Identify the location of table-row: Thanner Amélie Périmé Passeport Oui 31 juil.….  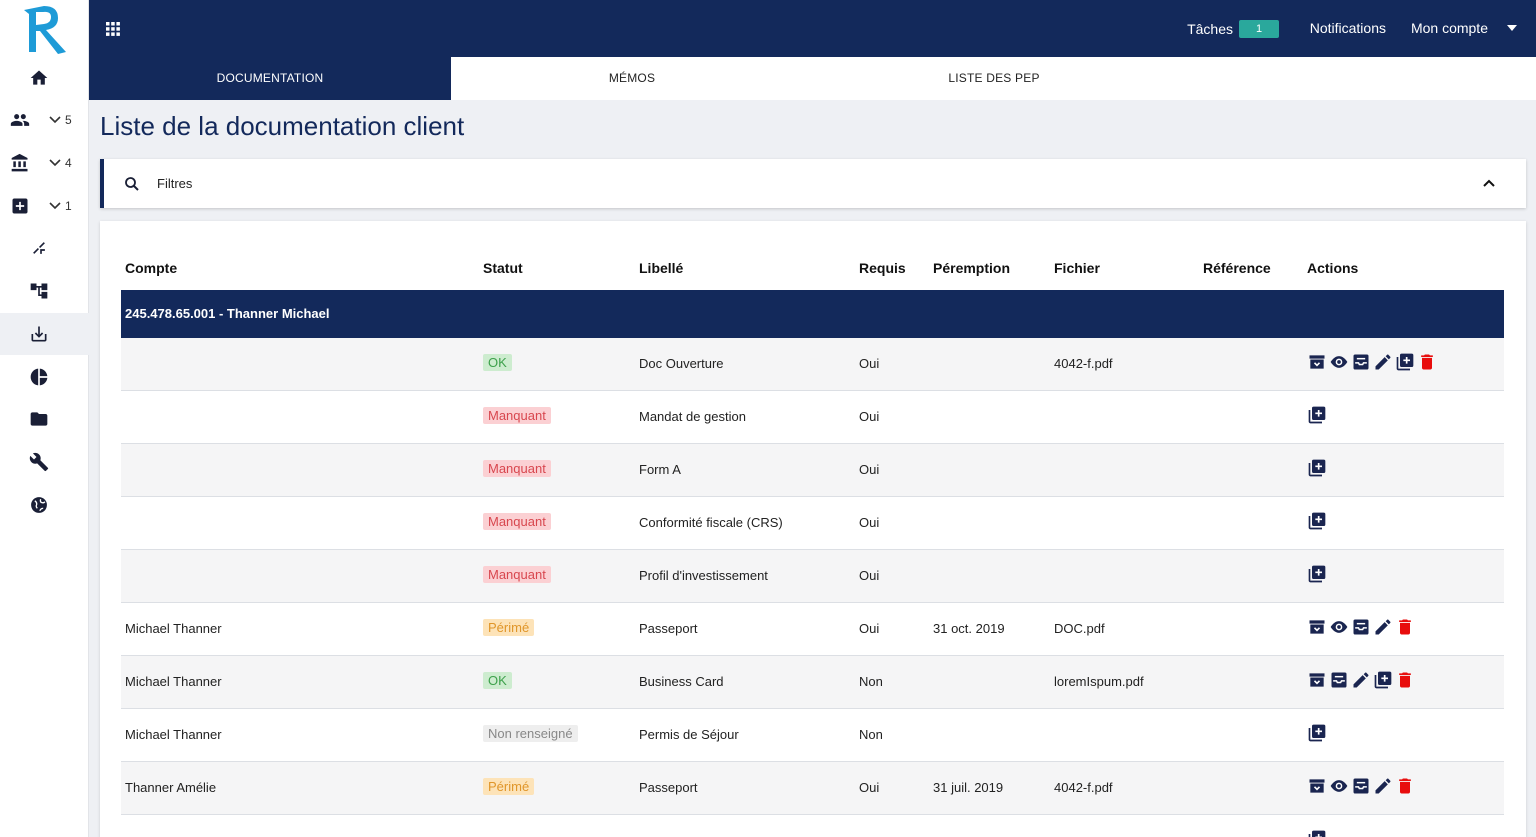
(812, 788).